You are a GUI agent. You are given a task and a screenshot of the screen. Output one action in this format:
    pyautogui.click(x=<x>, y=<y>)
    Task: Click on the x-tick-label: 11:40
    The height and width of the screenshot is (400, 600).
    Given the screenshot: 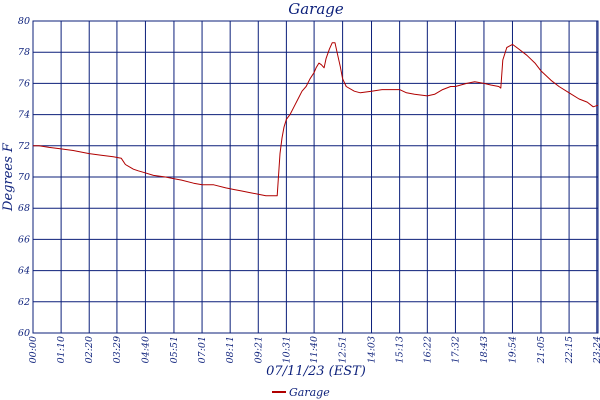 What is the action you would take?
    pyautogui.click(x=314, y=349)
    